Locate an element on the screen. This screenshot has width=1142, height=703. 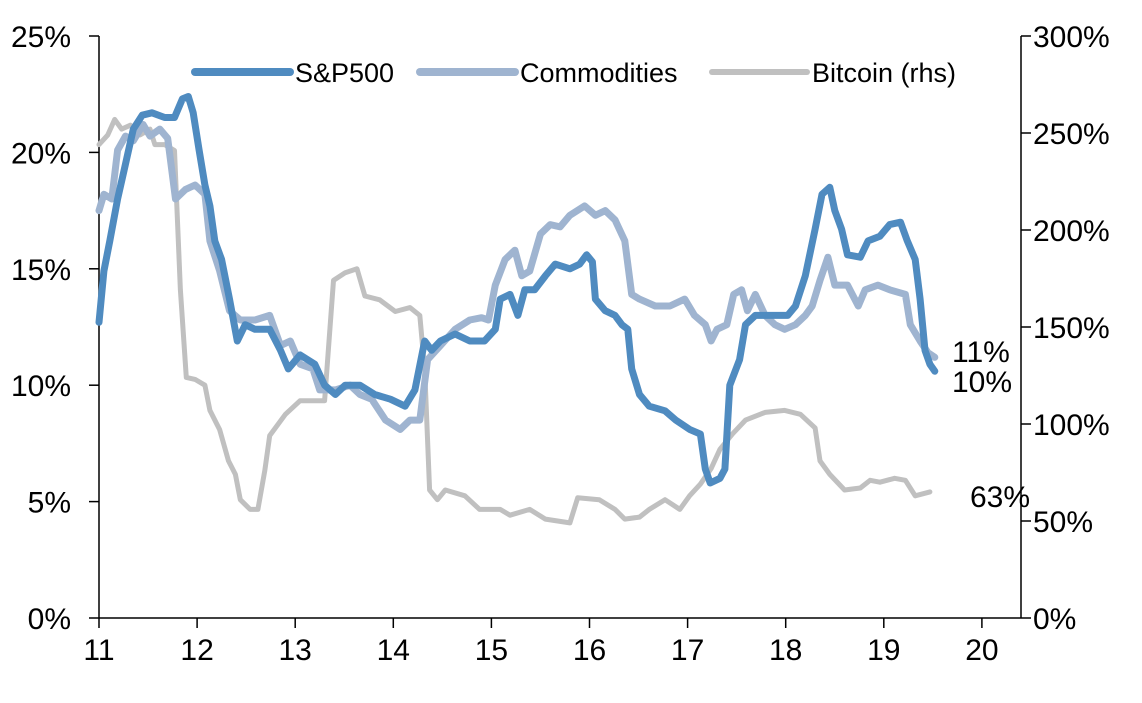
y2-tick-label: 300% is located at coordinates (1071, 37).